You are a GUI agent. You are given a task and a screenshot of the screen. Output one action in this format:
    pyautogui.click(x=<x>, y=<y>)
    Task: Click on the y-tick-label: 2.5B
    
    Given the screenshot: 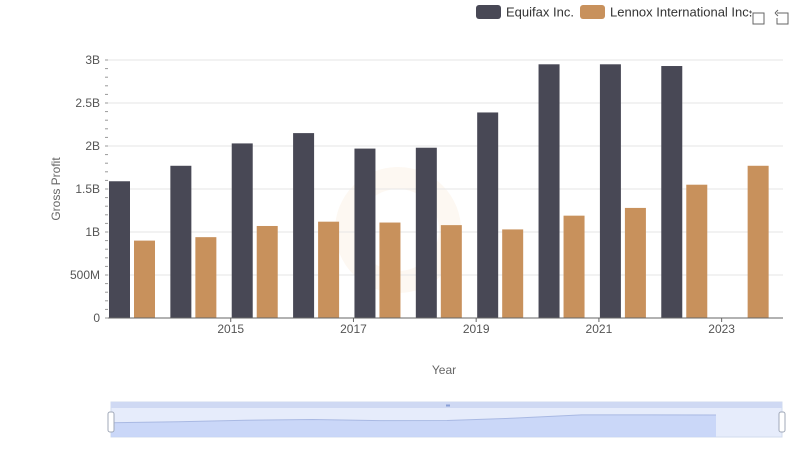 What is the action you would take?
    pyautogui.click(x=87, y=103)
    